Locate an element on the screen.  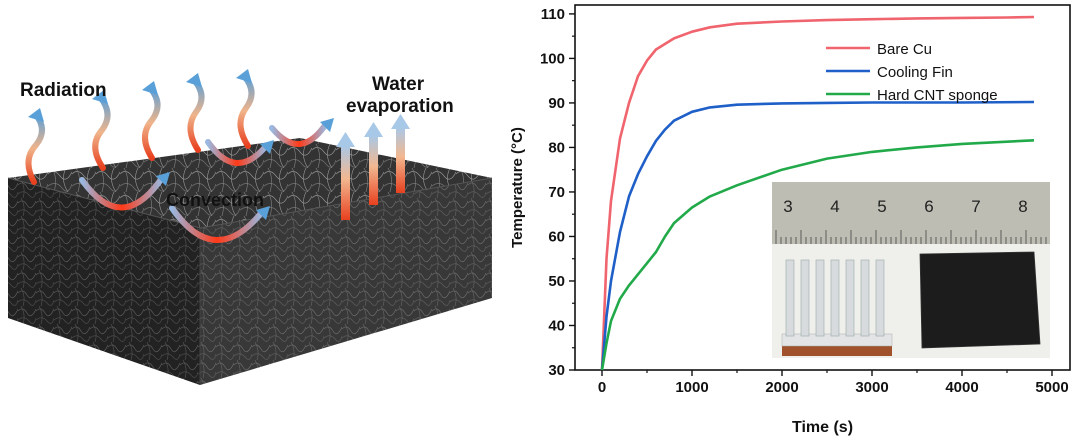
y-tick-label: 70 is located at coordinates (556, 192).